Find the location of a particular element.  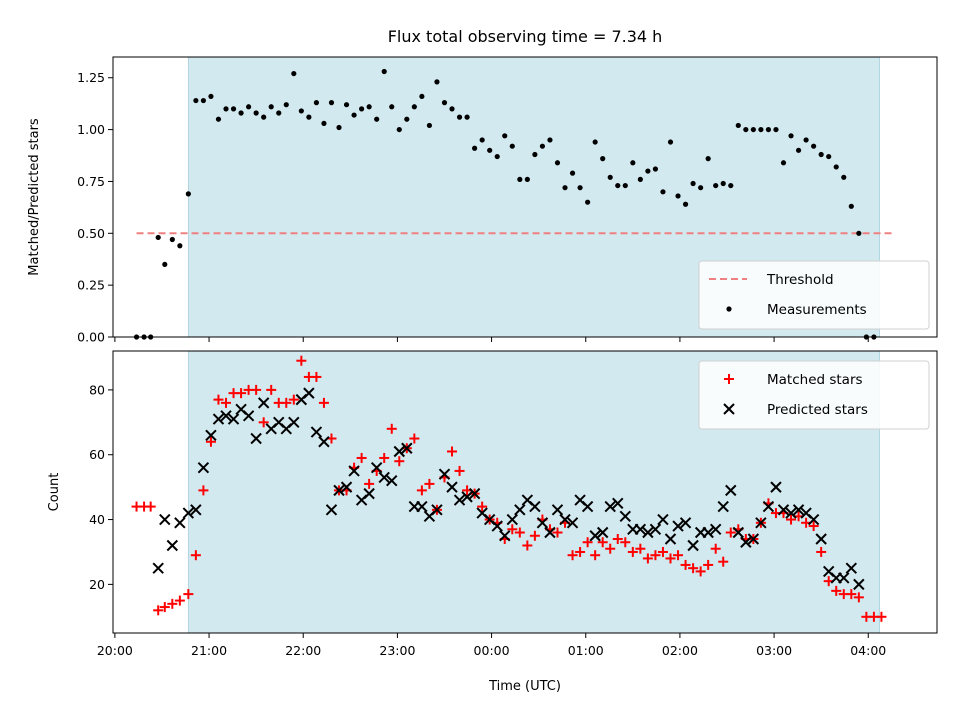

legend-dot-swatch is located at coordinates (729, 309).